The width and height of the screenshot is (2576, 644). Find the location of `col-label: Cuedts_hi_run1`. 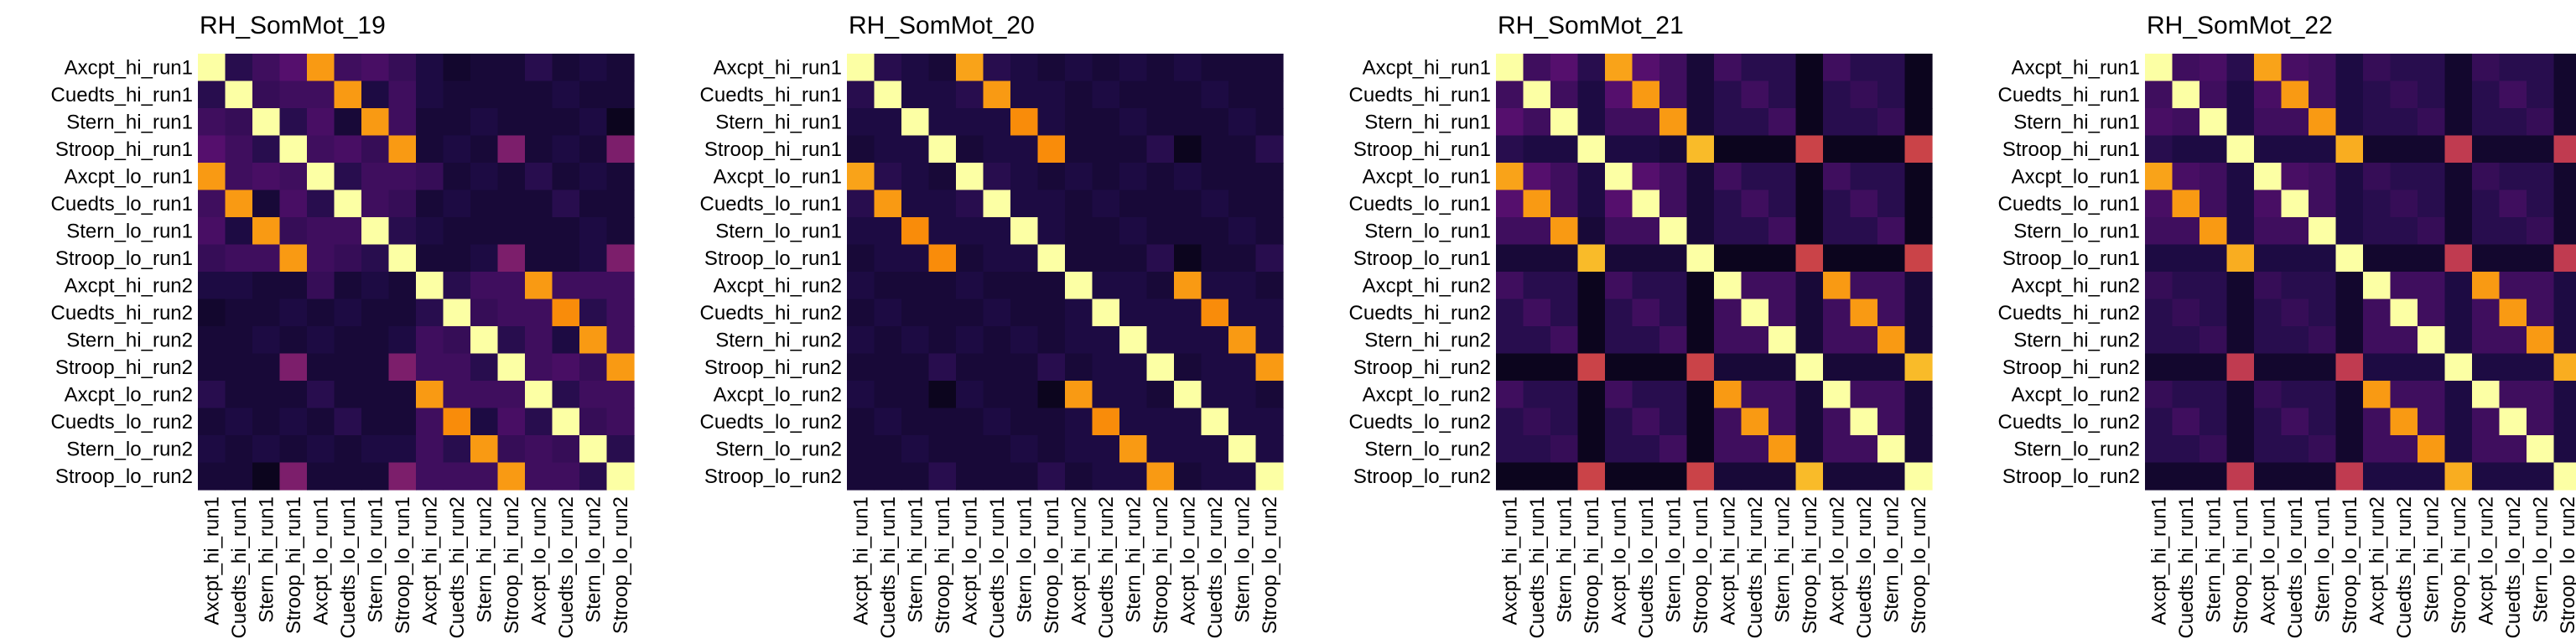

col-label: Cuedts_hi_run1 is located at coordinates (239, 567).